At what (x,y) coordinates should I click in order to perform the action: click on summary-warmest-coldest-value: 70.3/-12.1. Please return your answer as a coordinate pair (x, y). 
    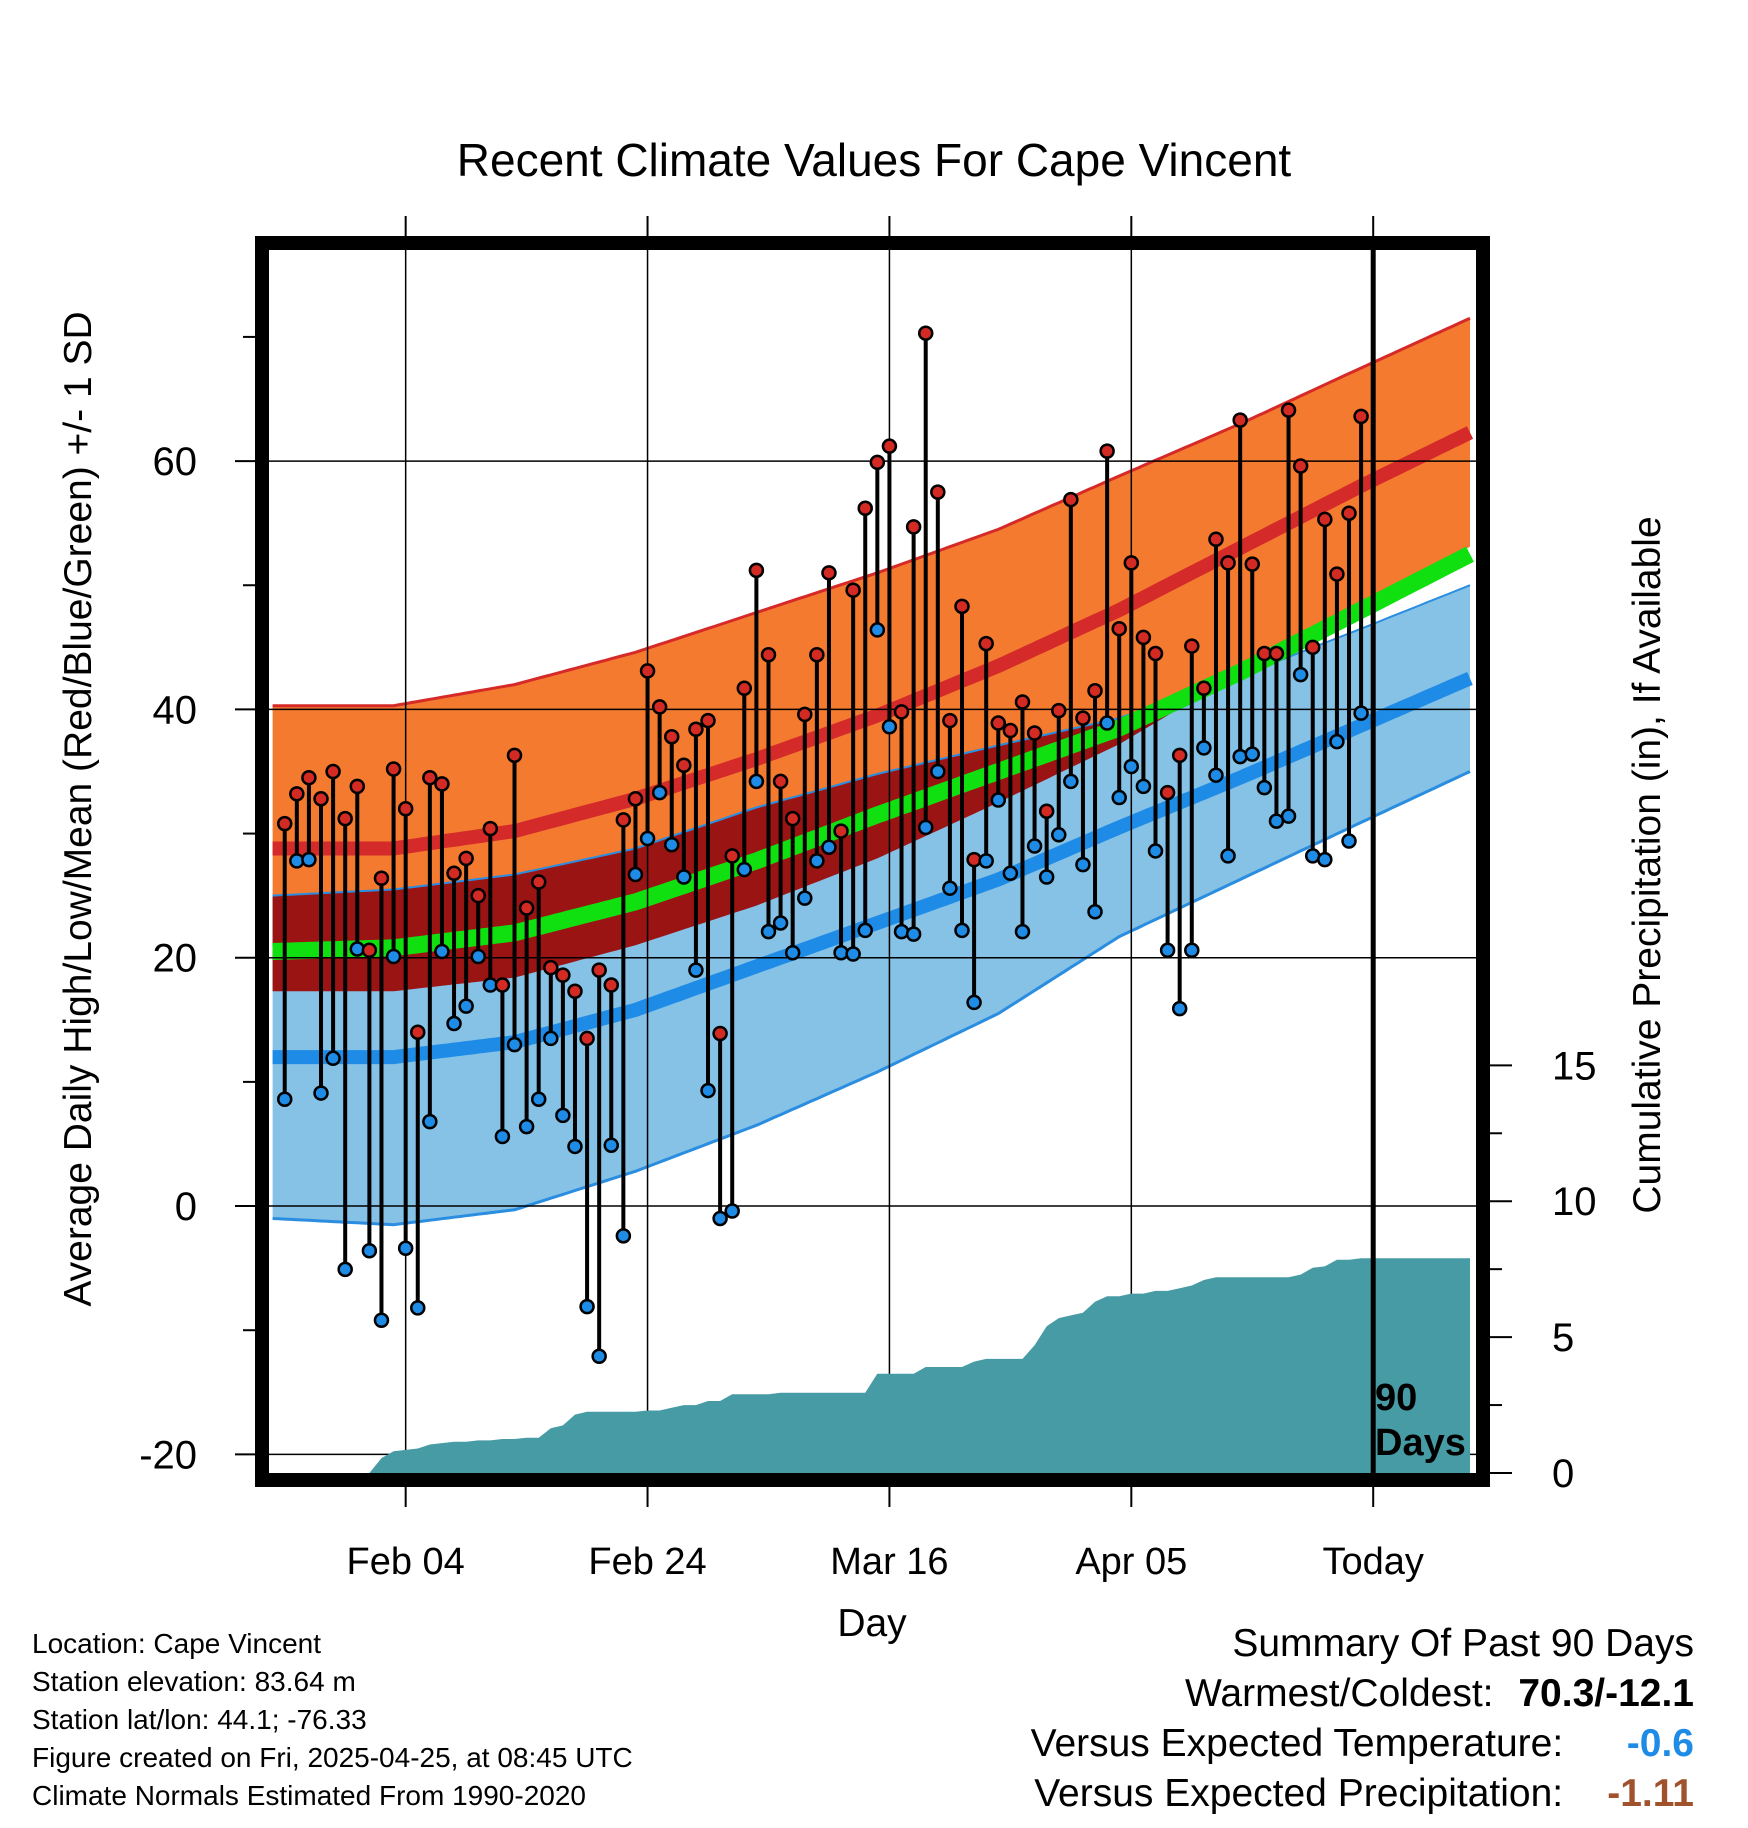
    Looking at the image, I should click on (1606, 1693).